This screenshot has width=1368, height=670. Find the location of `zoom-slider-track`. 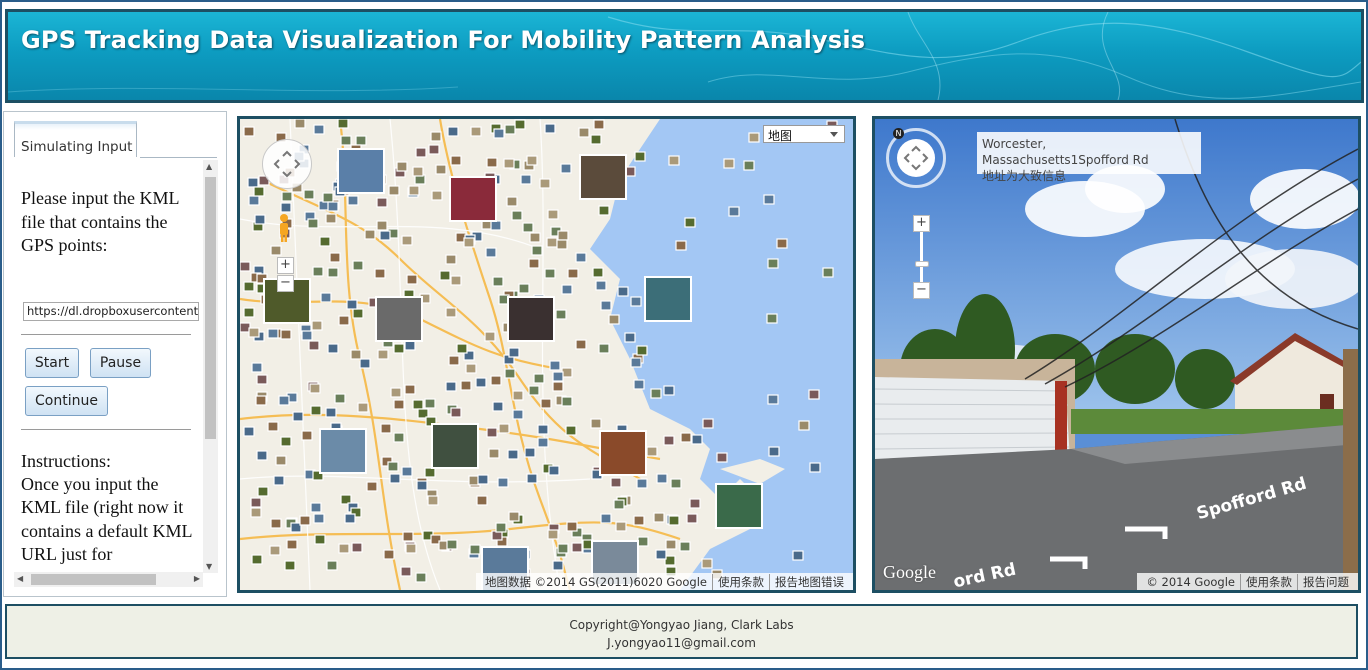

zoom-slider-track is located at coordinates (921, 257).